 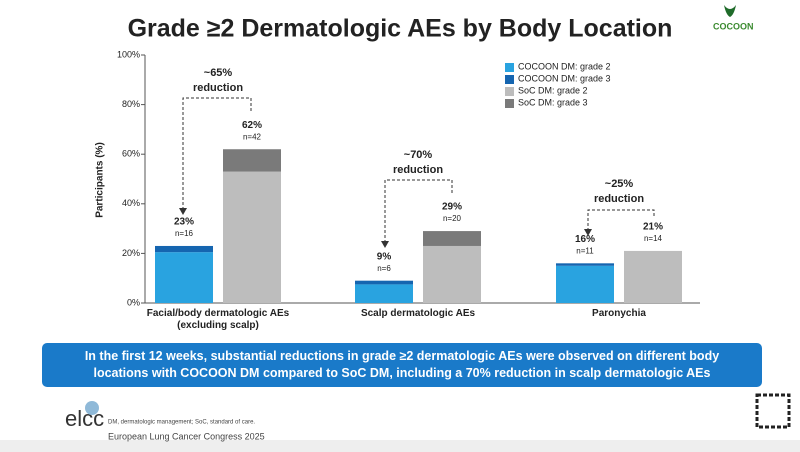 What do you see at coordinates (553, 90) in the screenshot?
I see `legend-label: SoC DM: grade 2` at bounding box center [553, 90].